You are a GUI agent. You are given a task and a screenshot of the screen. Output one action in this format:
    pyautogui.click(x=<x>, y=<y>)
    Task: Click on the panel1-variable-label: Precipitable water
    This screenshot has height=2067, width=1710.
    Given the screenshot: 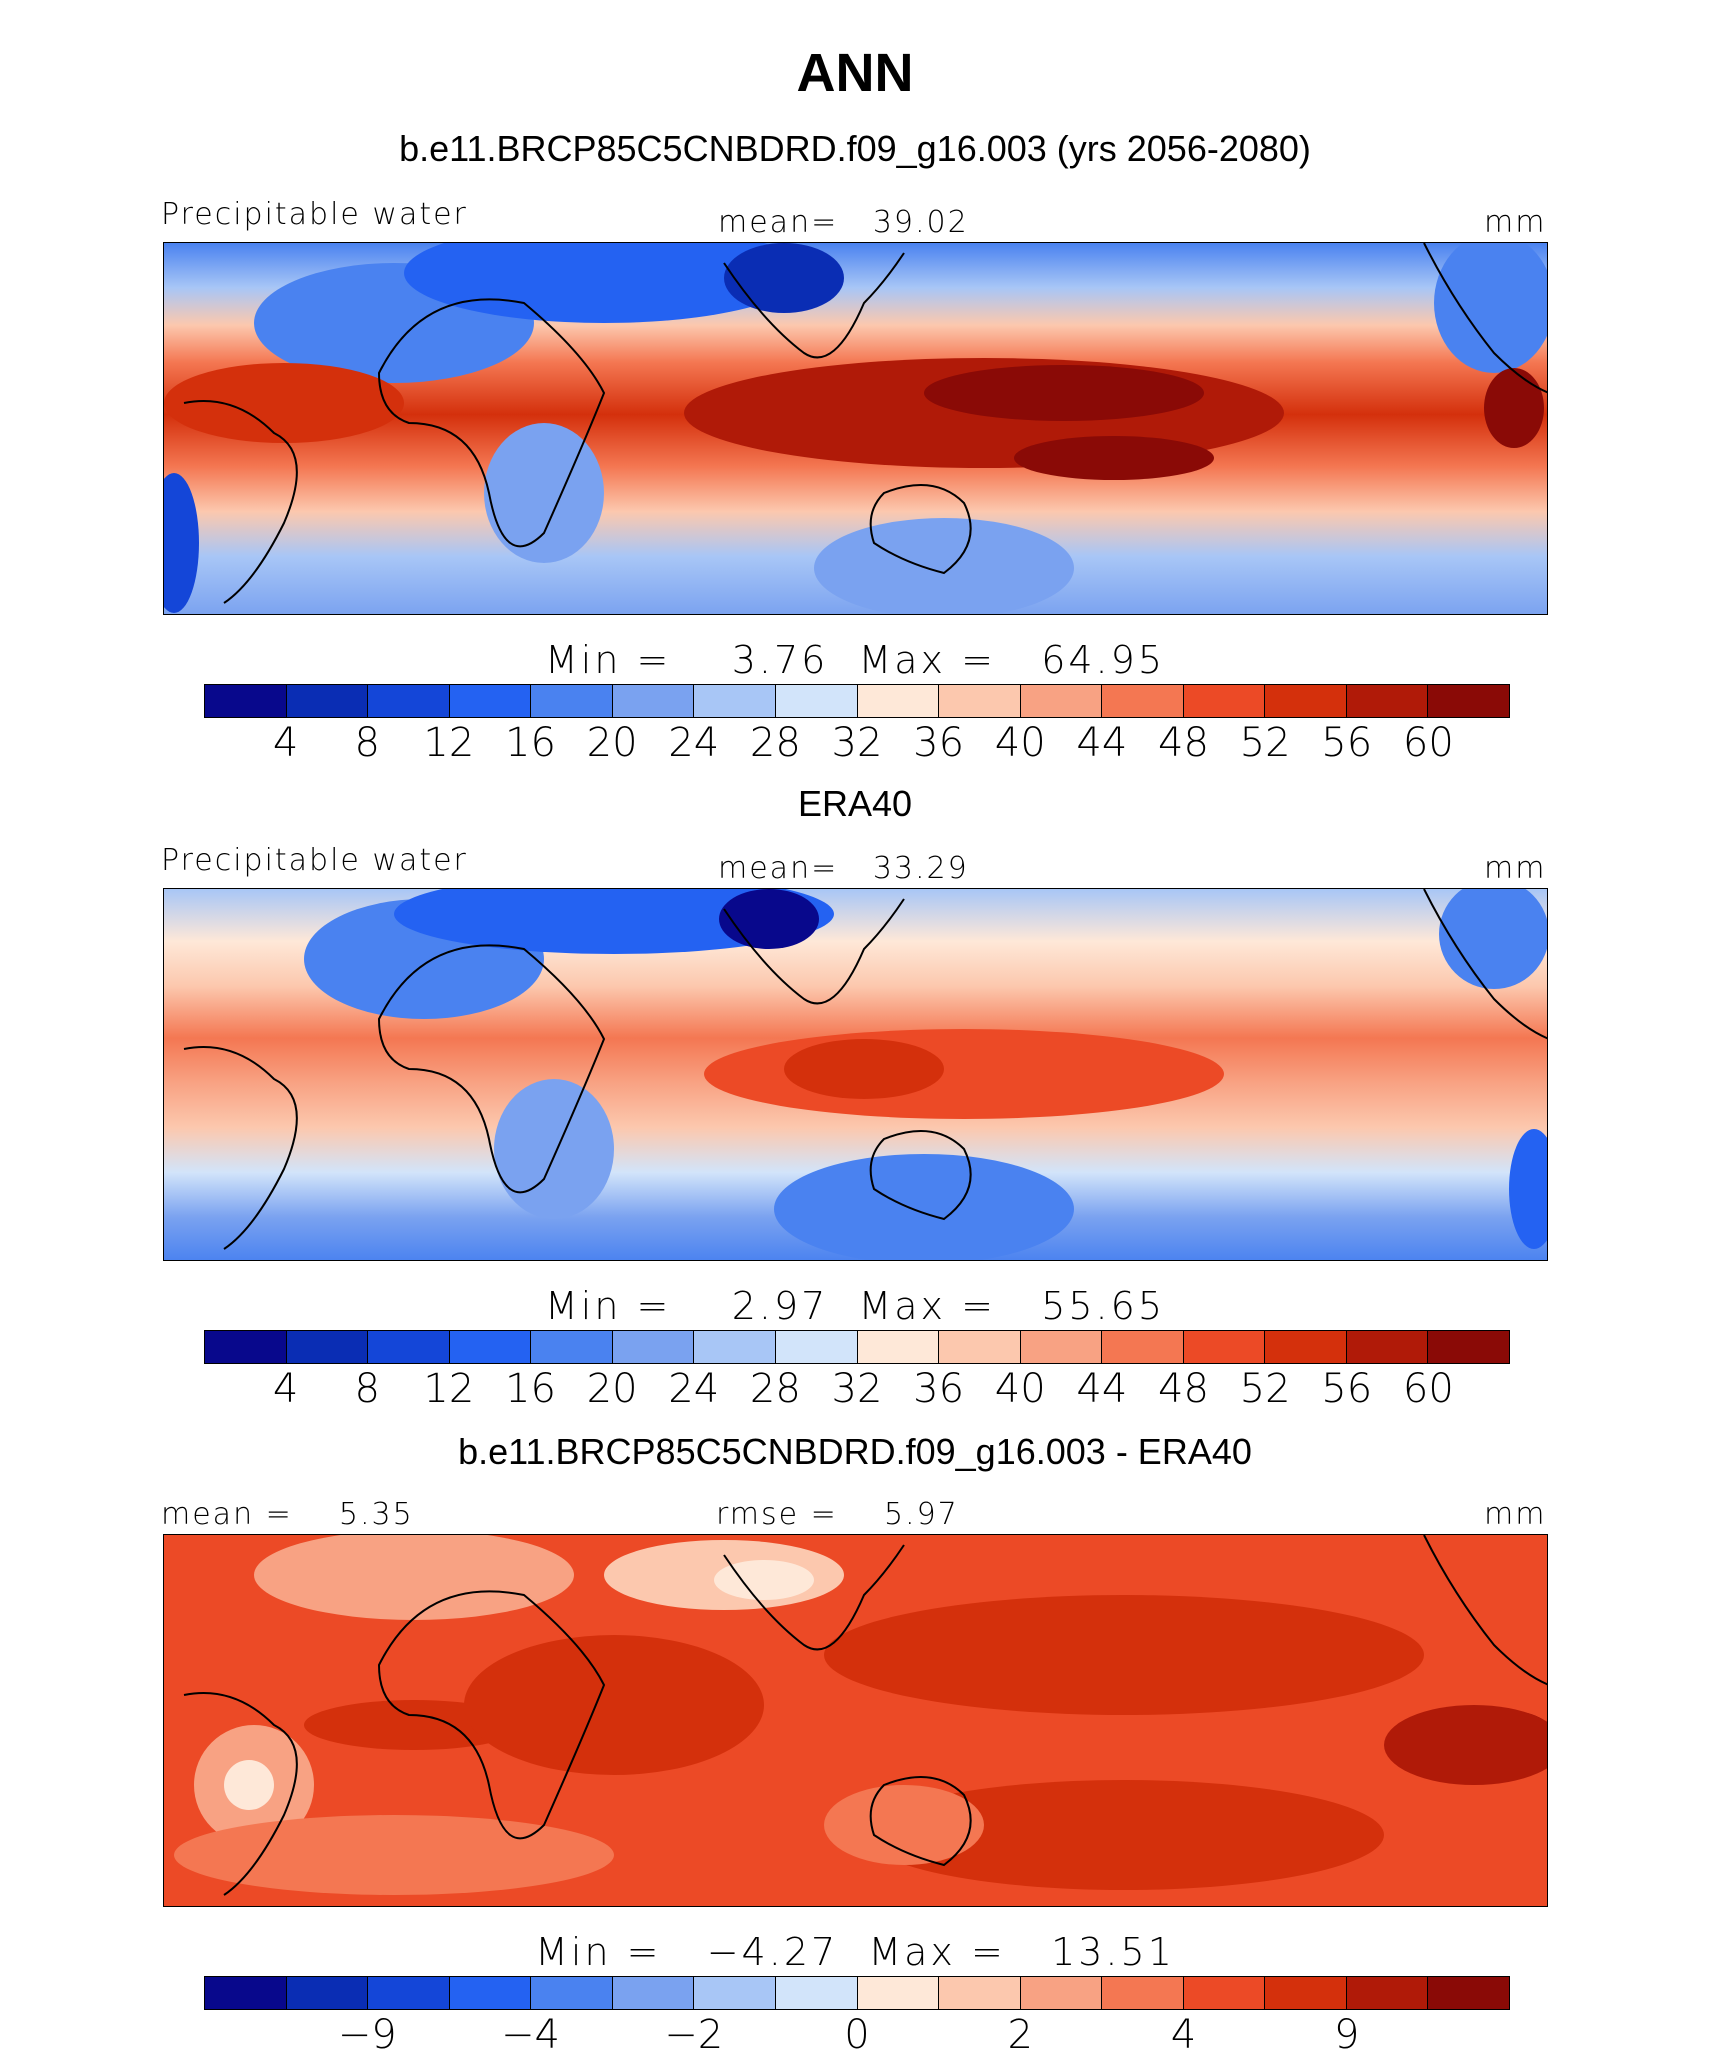 What is the action you would take?
    pyautogui.click(x=314, y=214)
    